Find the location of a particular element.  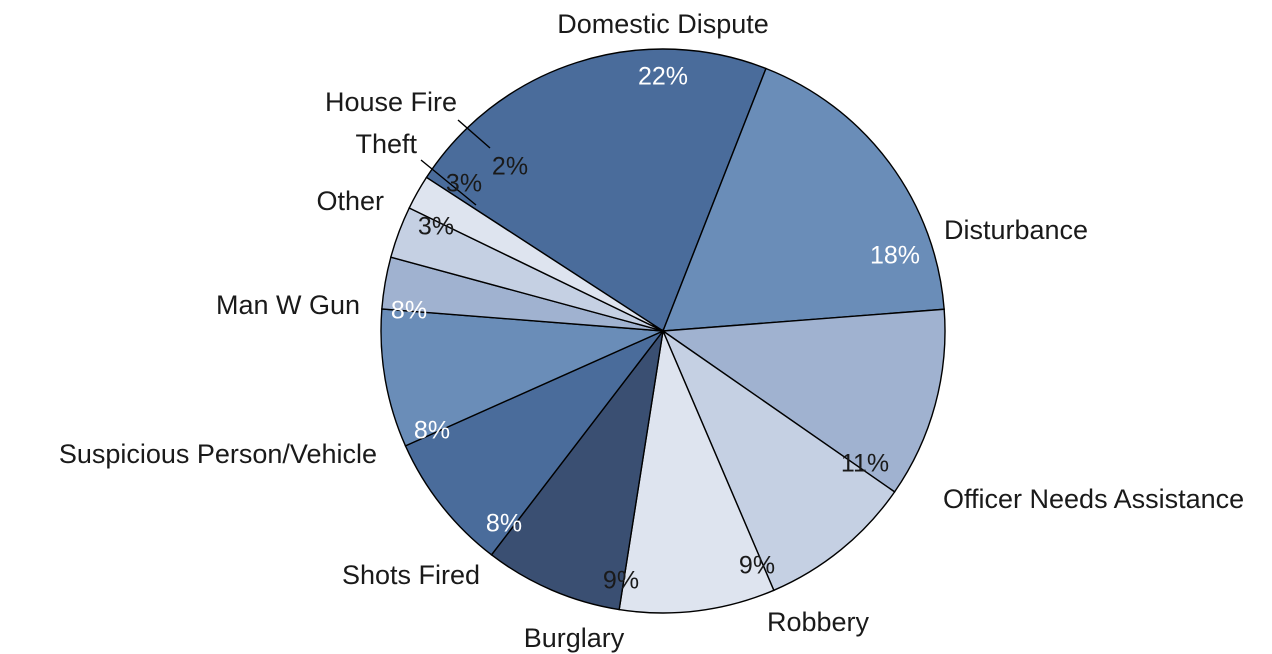

category-label-officer-needs-assistance: Officer Needs Assistance is located at coordinates (1093, 499).